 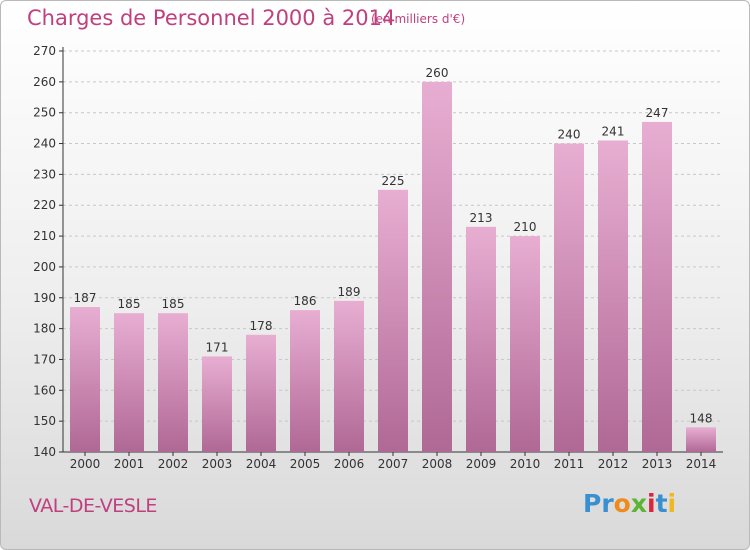 I want to click on y-tick-label: 160, so click(x=44, y=390).